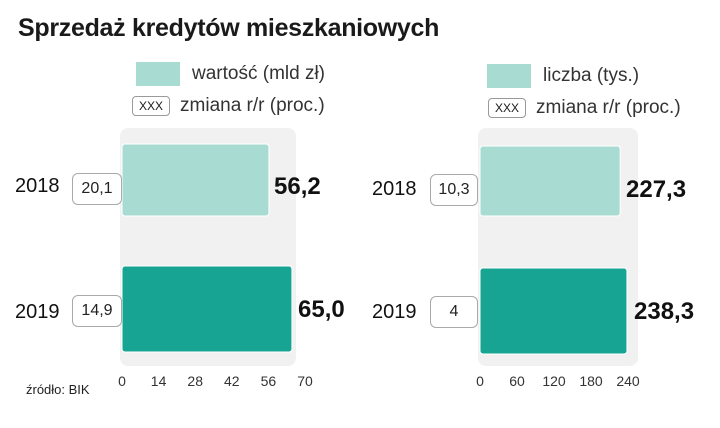 Image resolution: width=720 pixels, height=428 pixels. What do you see at coordinates (259, 73) in the screenshot?
I see `legend-label-value: wartość (mld zł)` at bounding box center [259, 73].